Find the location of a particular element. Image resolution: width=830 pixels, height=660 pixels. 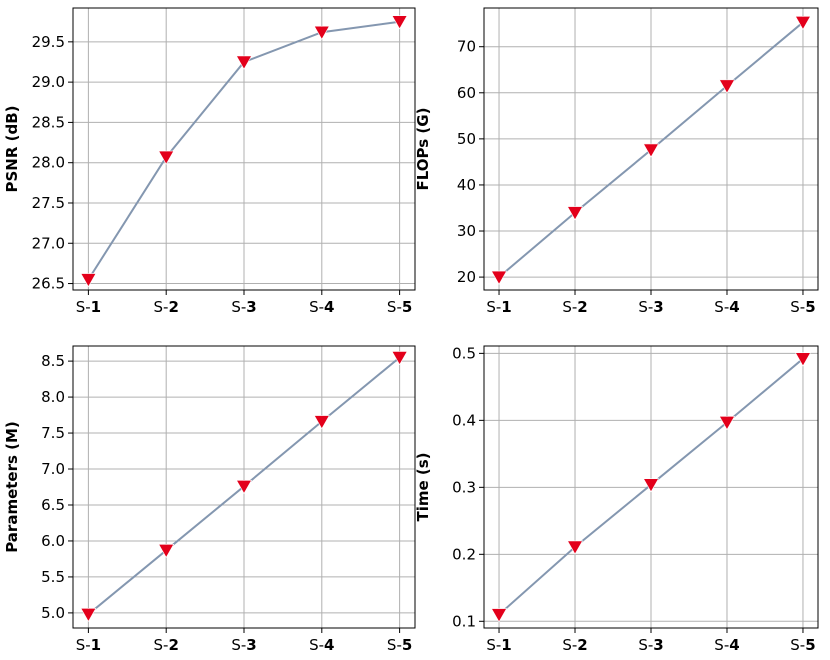

y-tick-label: 5.0 is located at coordinates (53, 613).